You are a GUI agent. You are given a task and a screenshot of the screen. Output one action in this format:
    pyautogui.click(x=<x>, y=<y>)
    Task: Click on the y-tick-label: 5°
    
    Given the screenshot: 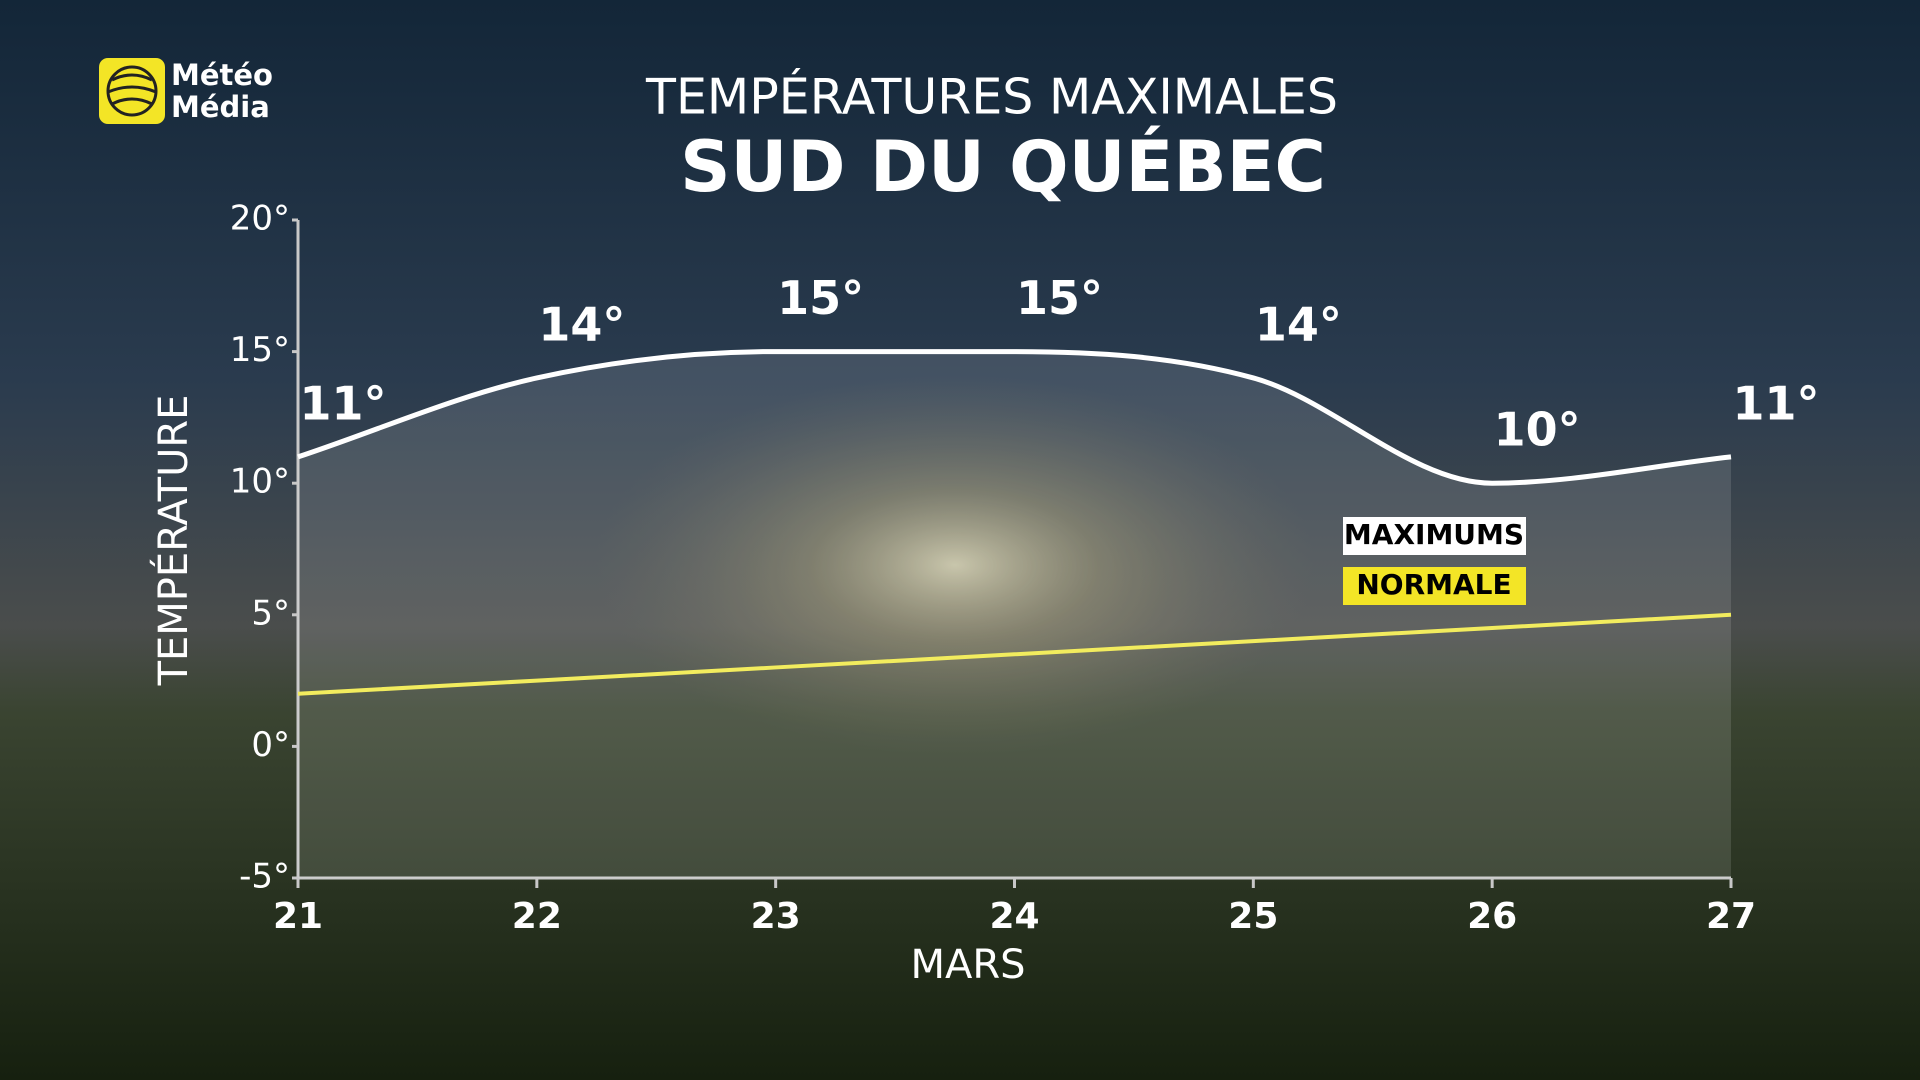 What is the action you would take?
    pyautogui.click(x=270, y=613)
    